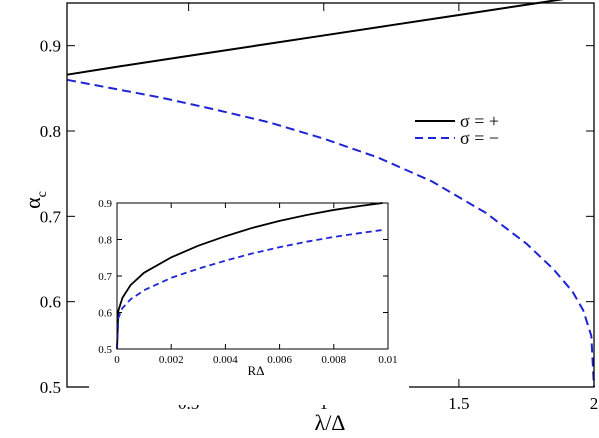  What do you see at coordinates (50, 387) in the screenshot?
I see `main-y-tick-label: 0.5` at bounding box center [50, 387].